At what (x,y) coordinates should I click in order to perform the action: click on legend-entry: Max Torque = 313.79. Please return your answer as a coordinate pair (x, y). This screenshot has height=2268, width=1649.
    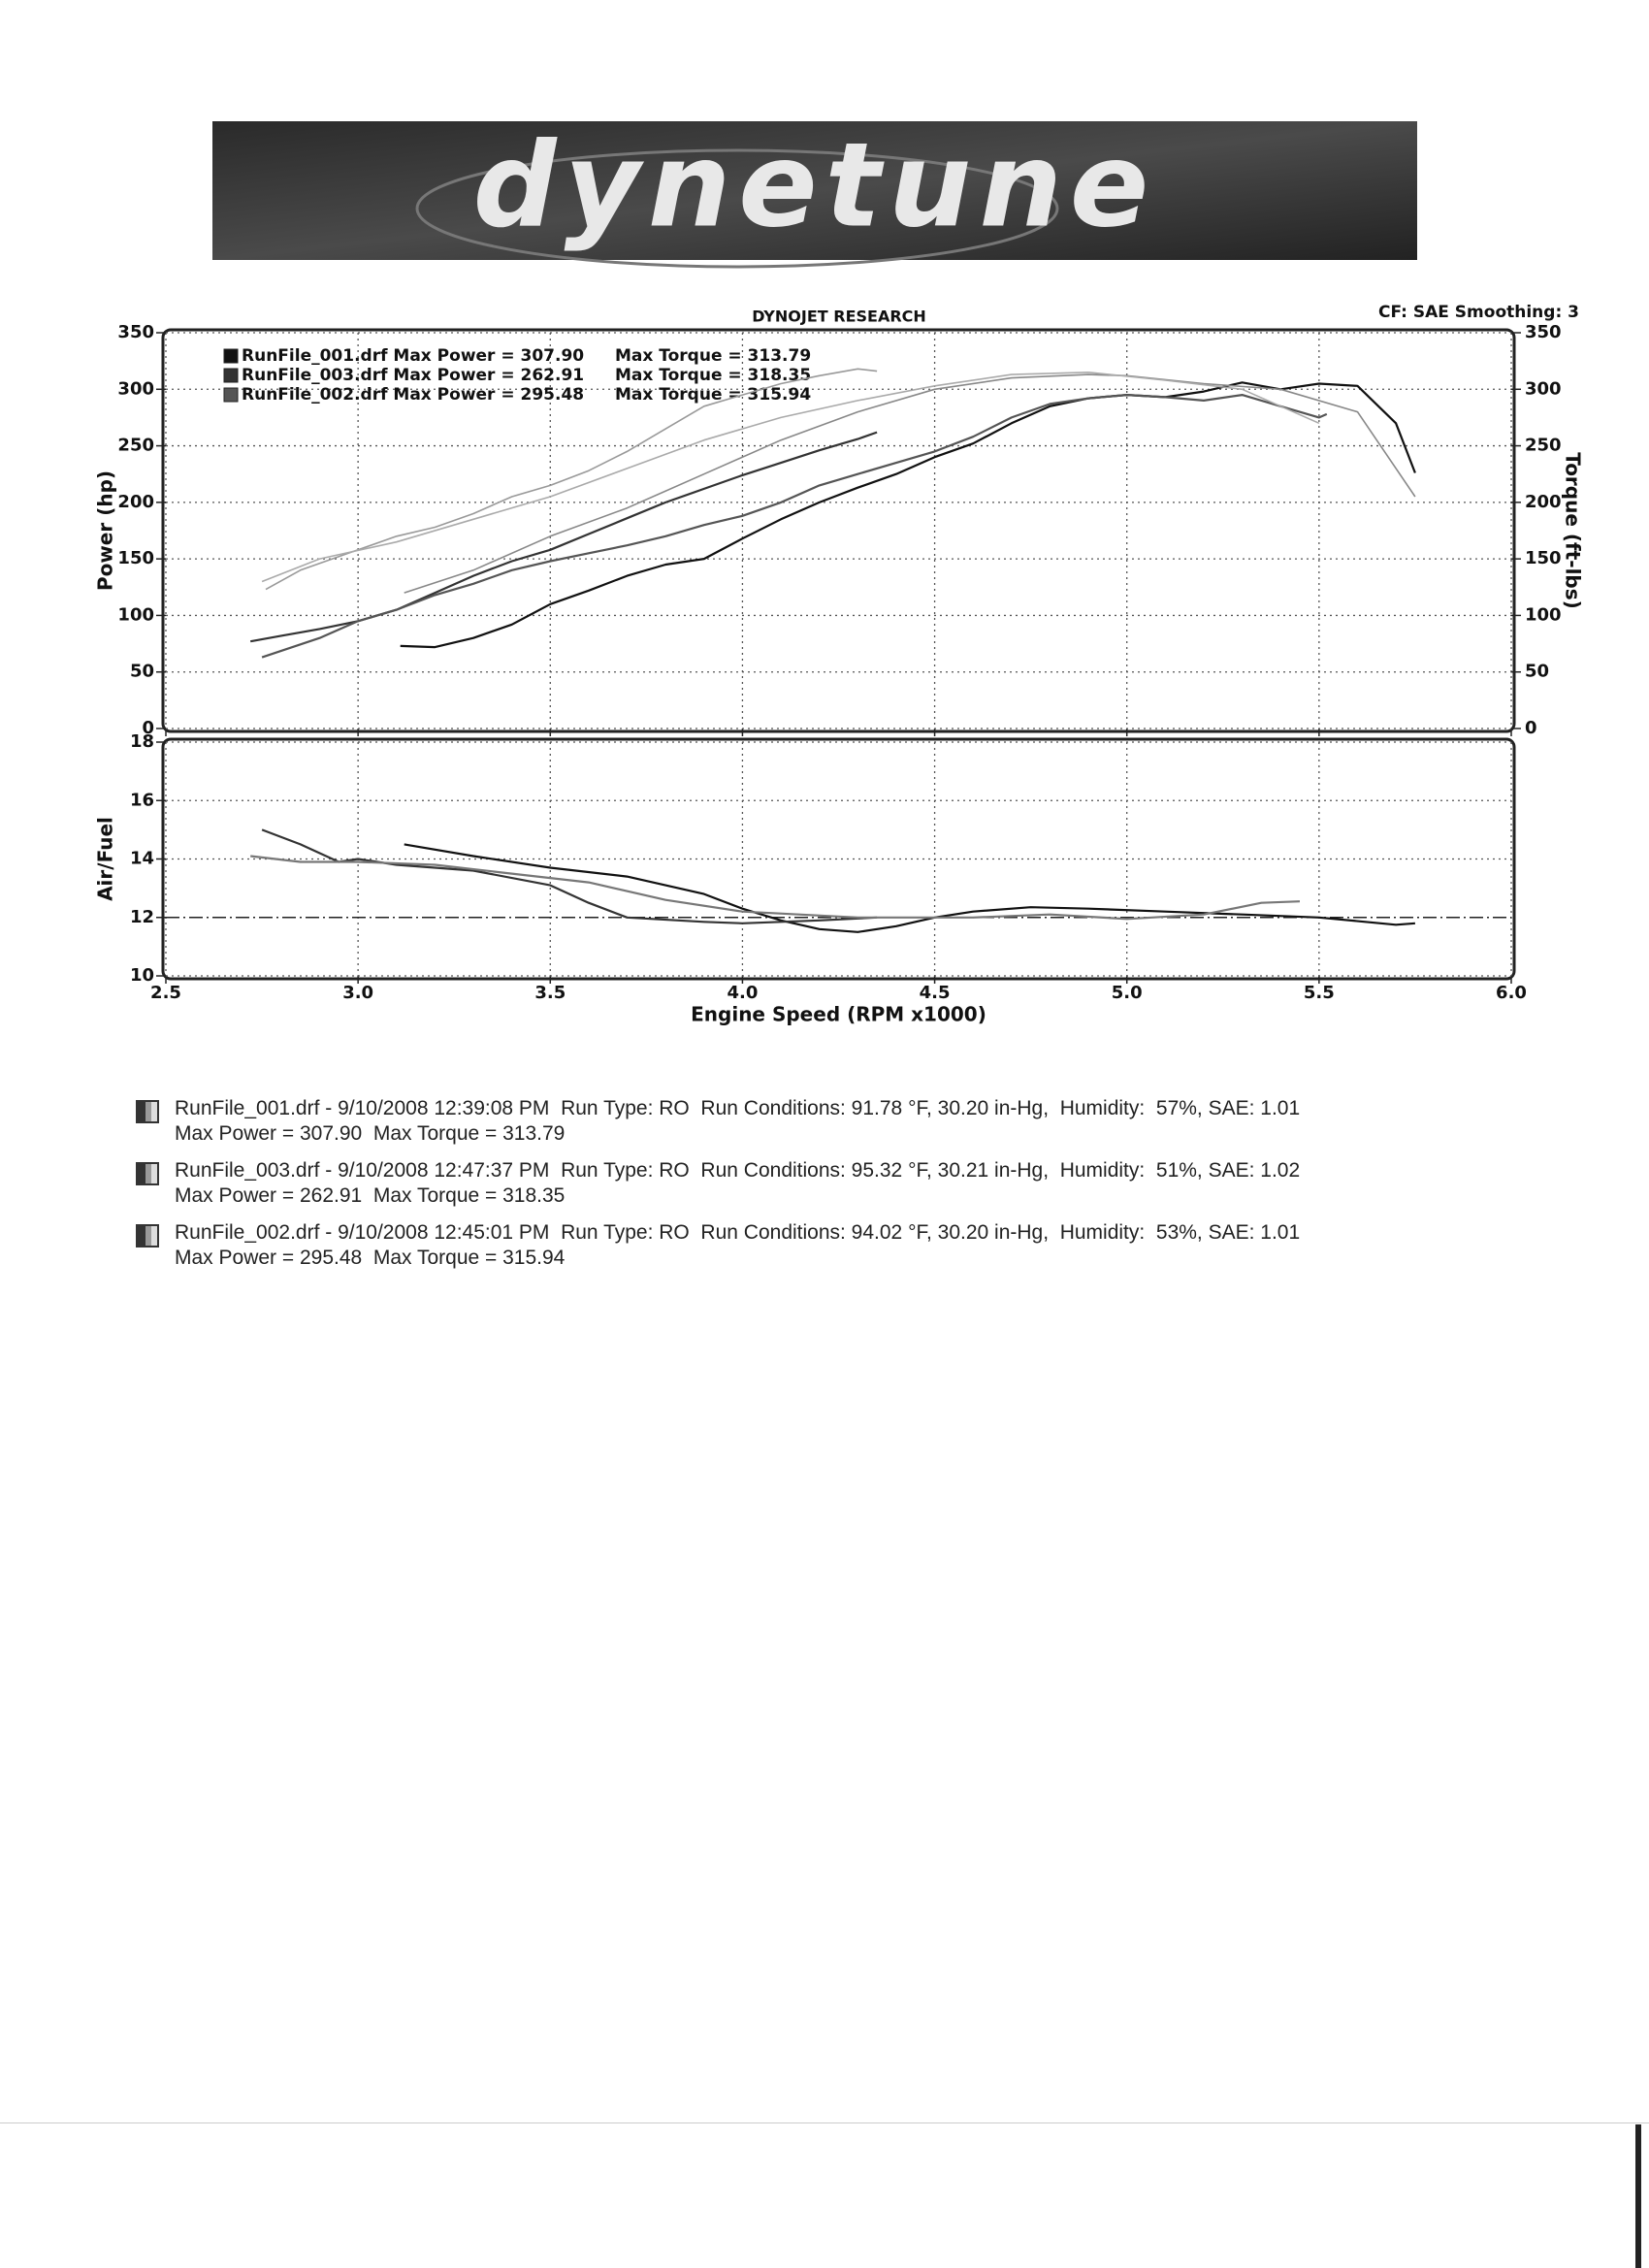
    Looking at the image, I should click on (713, 356).